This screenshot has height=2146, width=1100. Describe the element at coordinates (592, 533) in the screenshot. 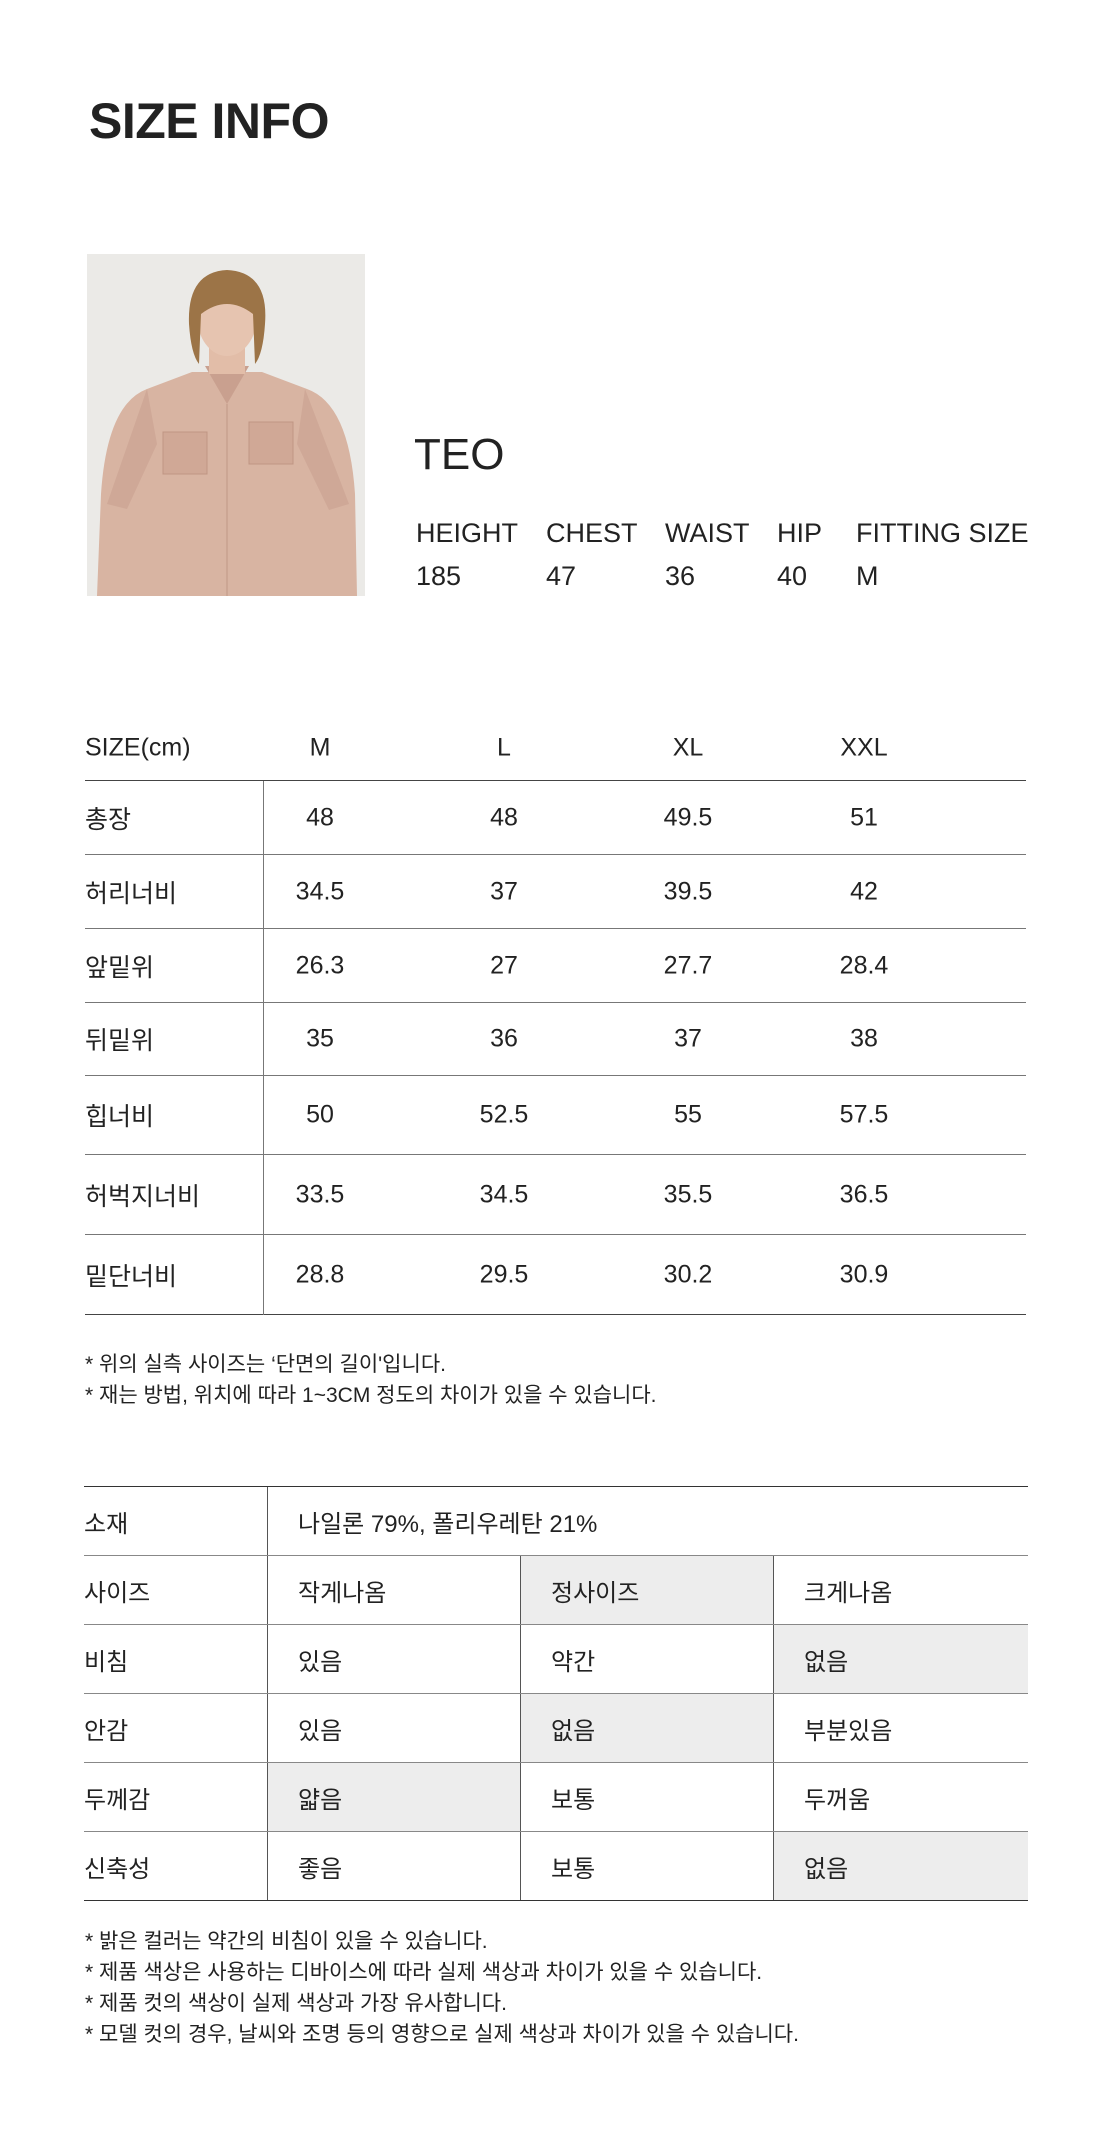

I see `chest-label: CHEST` at that location.